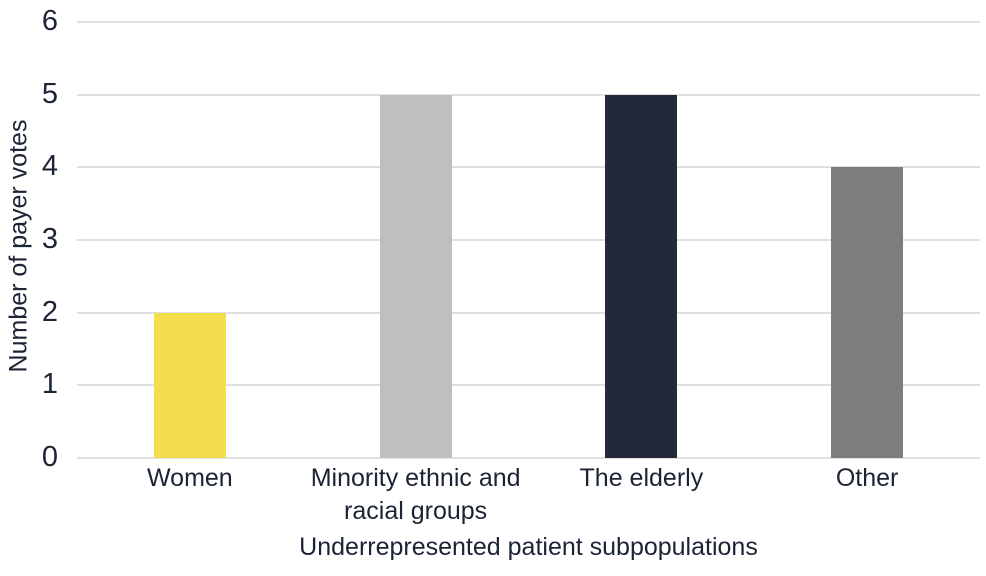  What do you see at coordinates (641, 478) in the screenshot?
I see `x-tick-label-the-elderly: The elderly` at bounding box center [641, 478].